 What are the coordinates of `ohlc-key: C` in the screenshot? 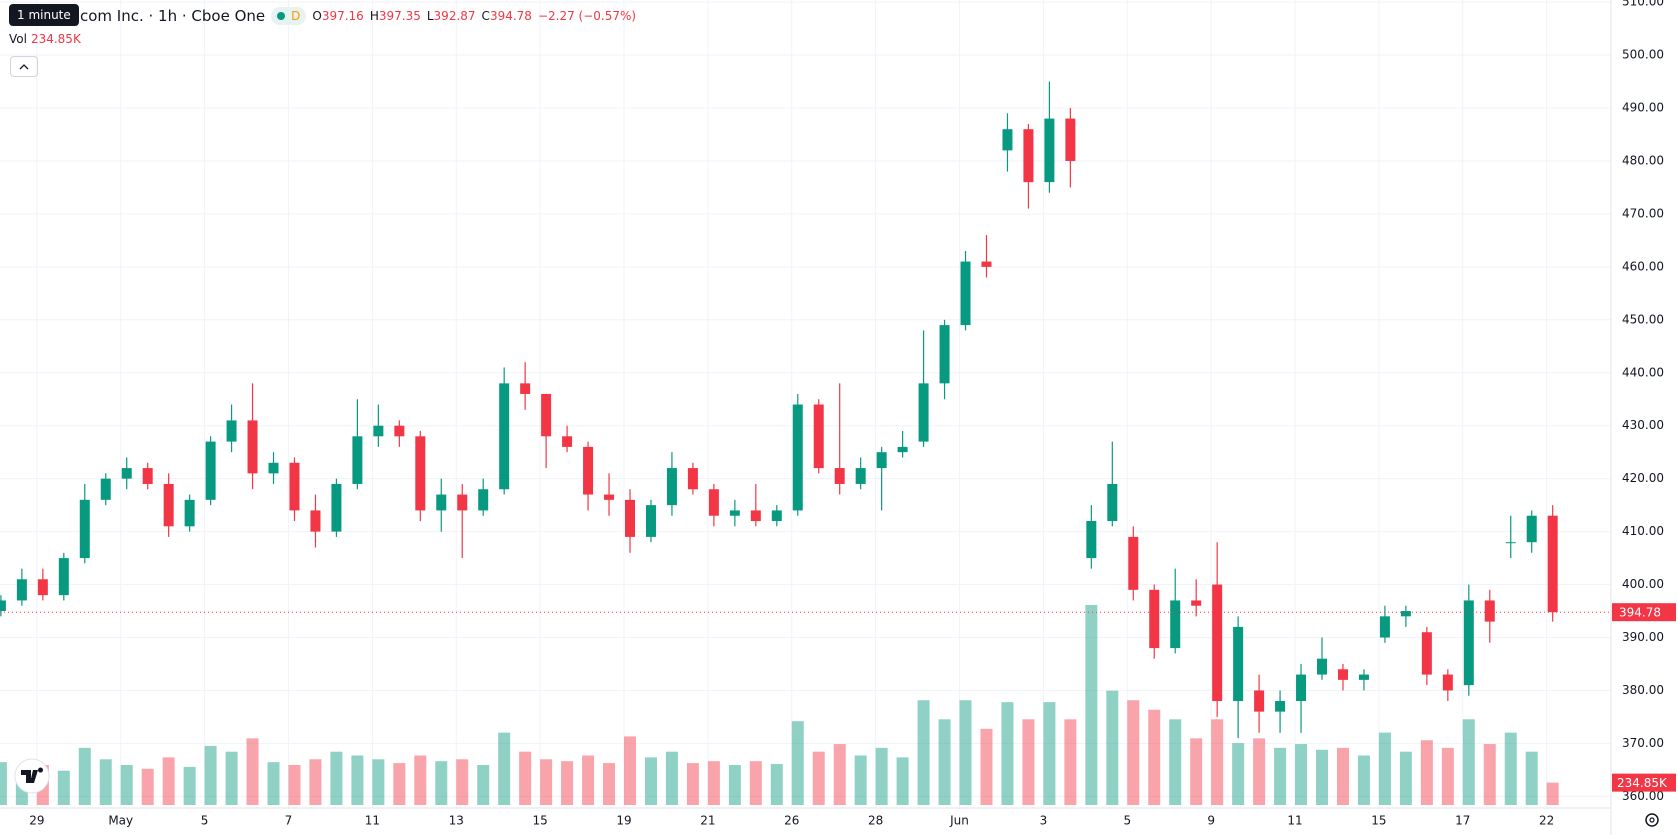 It's located at (485, 16).